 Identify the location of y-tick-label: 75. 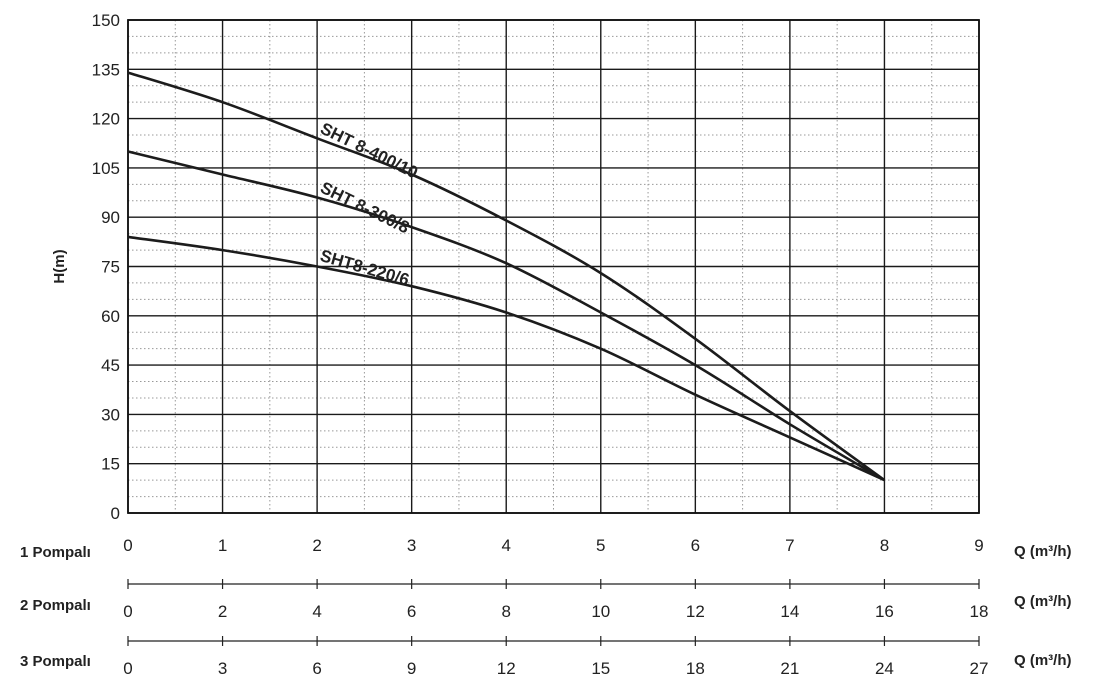
(110, 267).